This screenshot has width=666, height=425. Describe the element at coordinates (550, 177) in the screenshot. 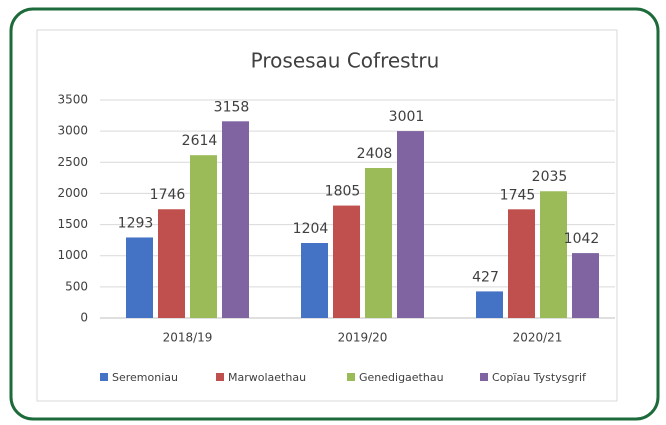

I see `data-label: 2035` at that location.